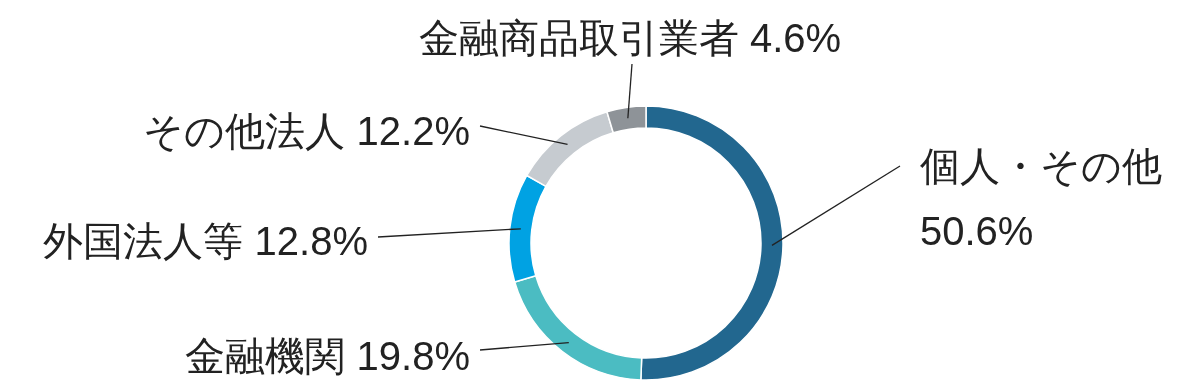  What do you see at coordinates (1041, 166) in the screenshot?
I see `slice-label: 個人・その他` at bounding box center [1041, 166].